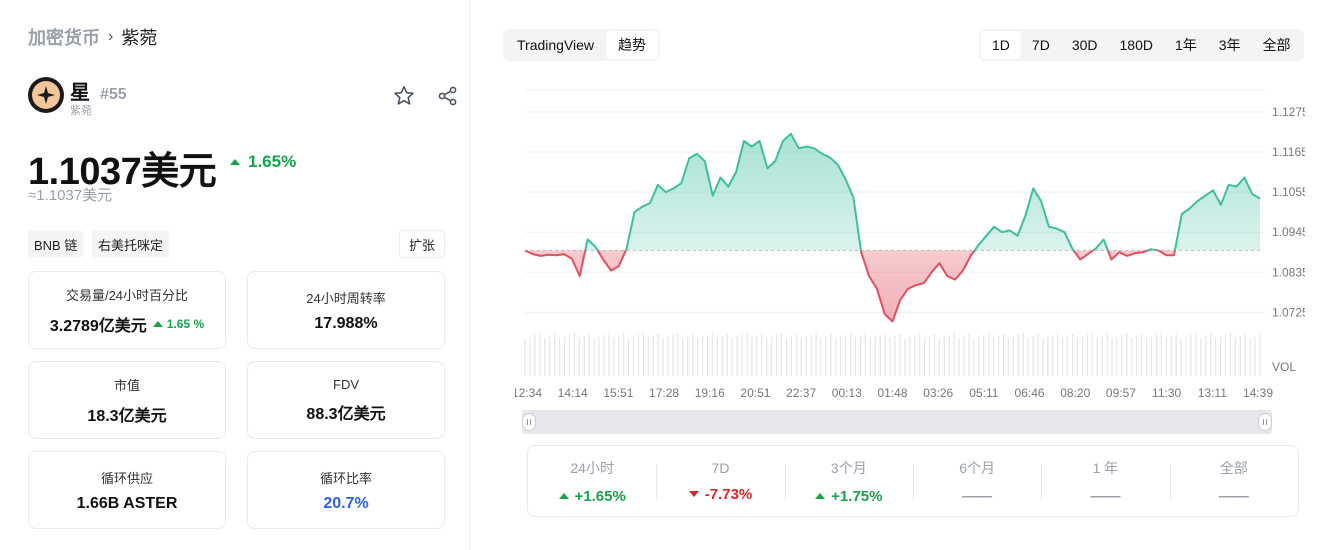 The height and width of the screenshot is (550, 1333). Describe the element at coordinates (1001, 45) in the screenshot. I see `range-tab-1d: 1D` at that location.